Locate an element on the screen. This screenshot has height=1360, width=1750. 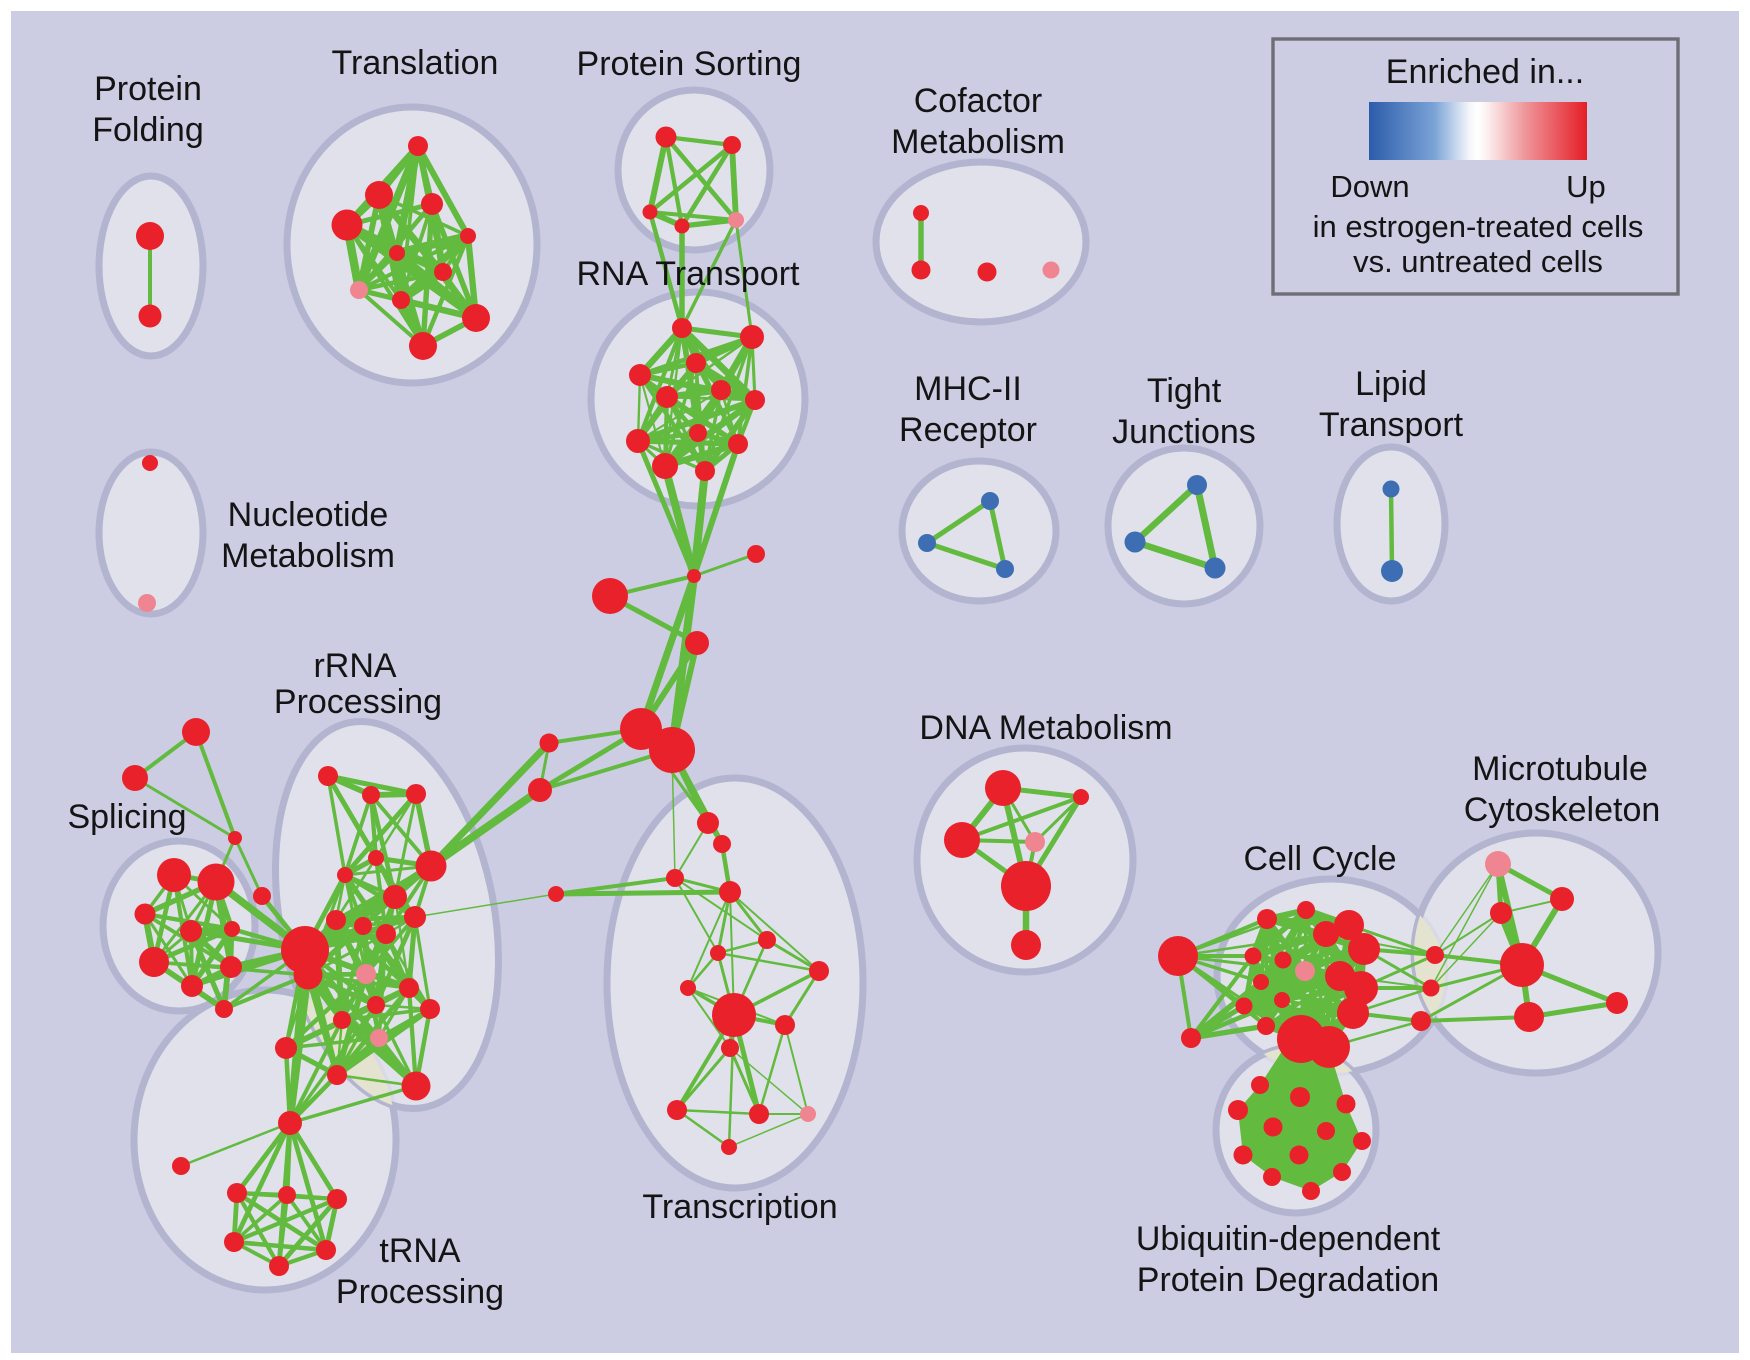
svg-text: Transcription is located at coordinates (739, 1207).